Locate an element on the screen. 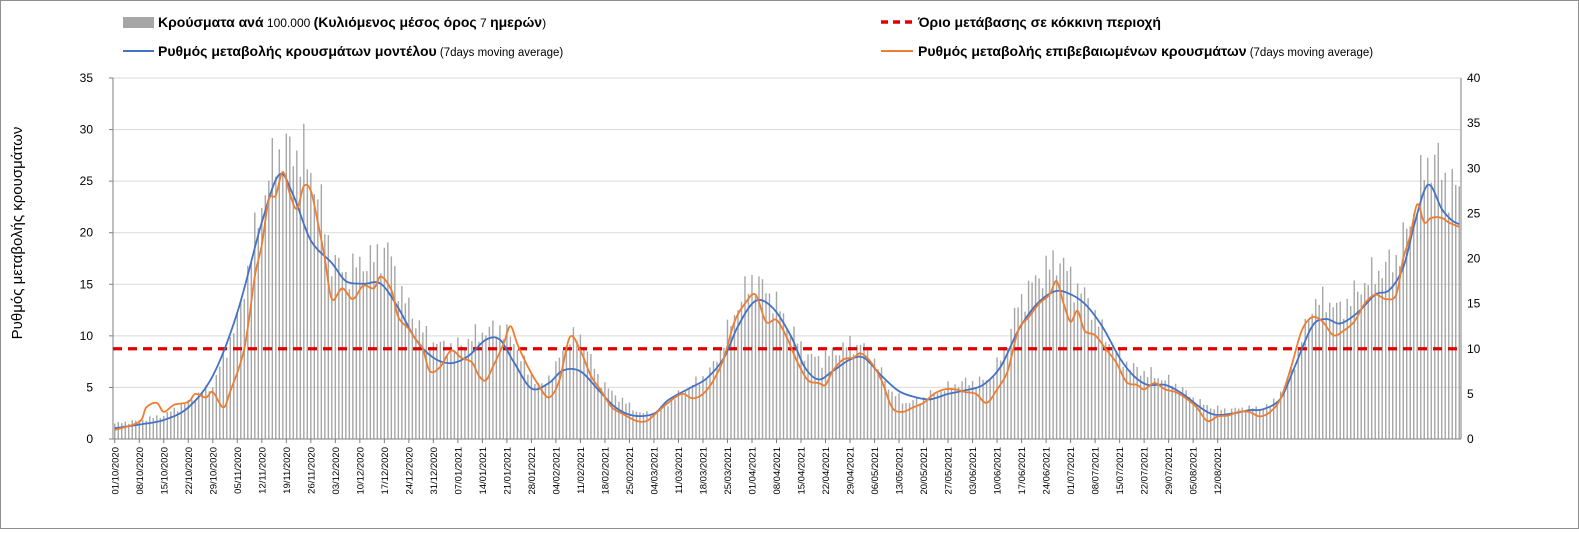 This screenshot has height=533, width=1579. legend-bars-swatch is located at coordinates (138, 22).